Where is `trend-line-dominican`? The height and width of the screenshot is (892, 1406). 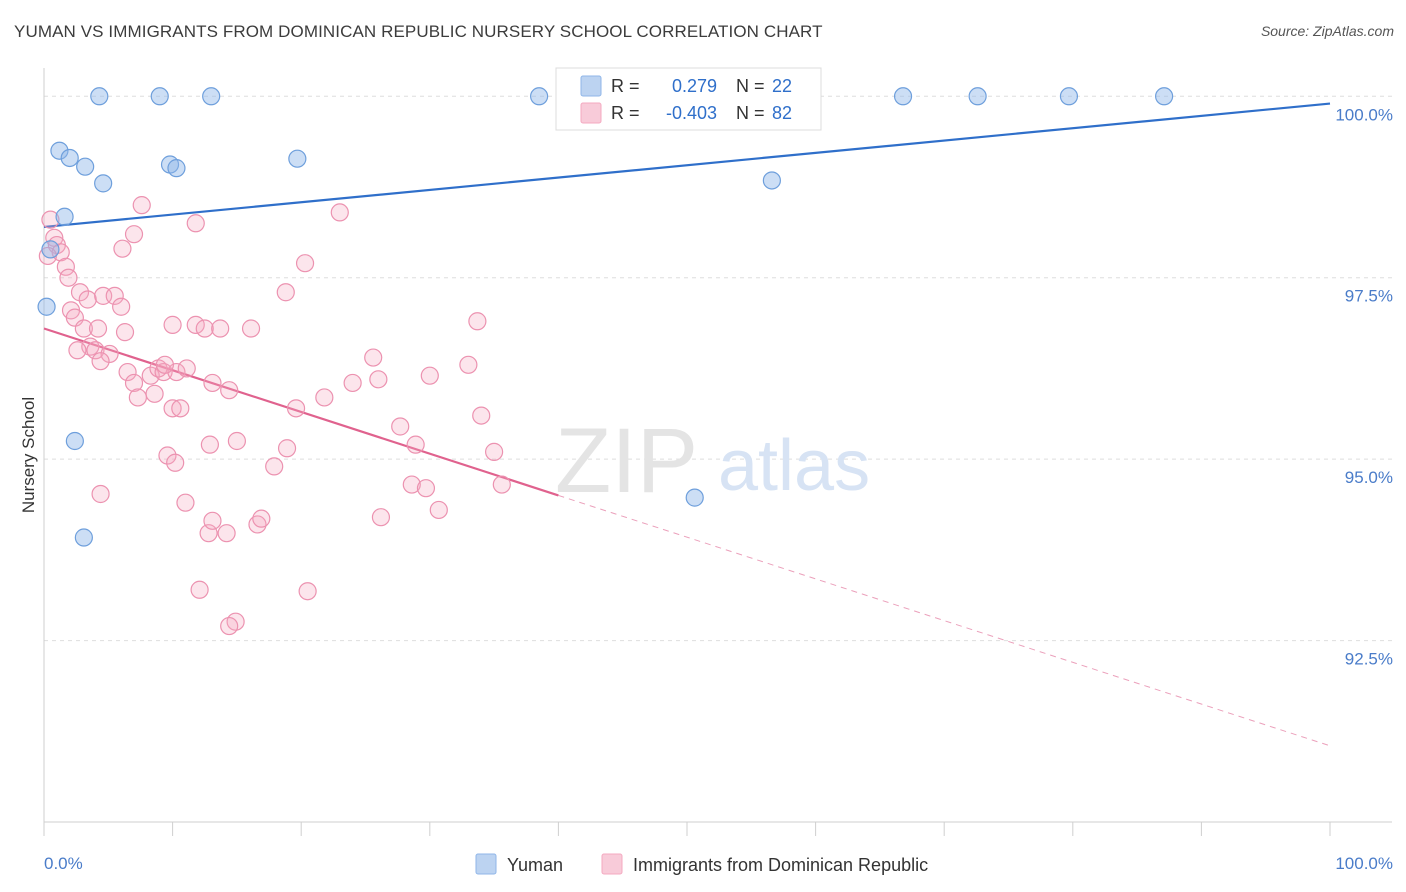 trend-line-dominican is located at coordinates (301, 412).